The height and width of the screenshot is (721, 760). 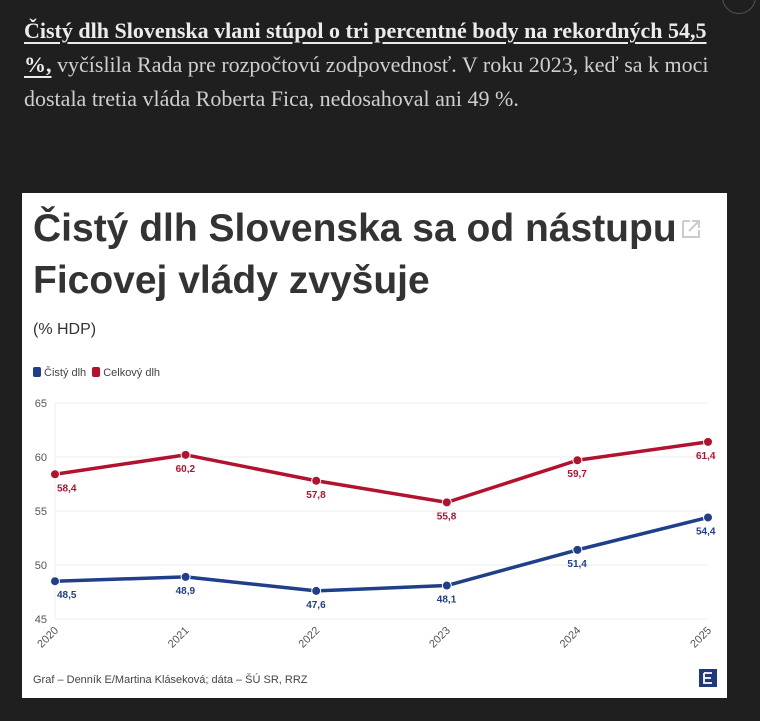 I want to click on open-external-icon, so click(x=691, y=229).